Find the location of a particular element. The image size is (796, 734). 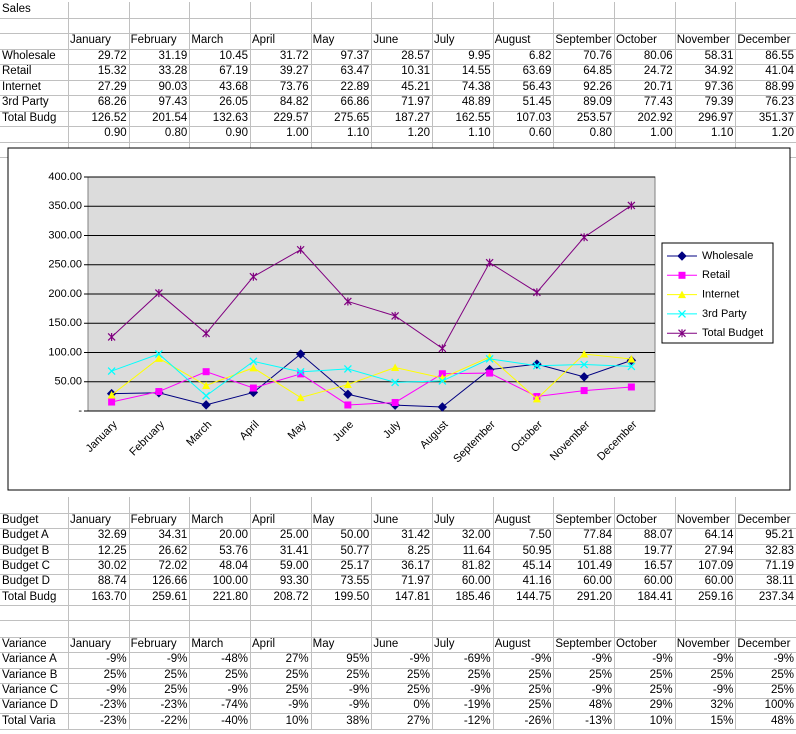

cell-text: 73.76 is located at coordinates (281, 87).